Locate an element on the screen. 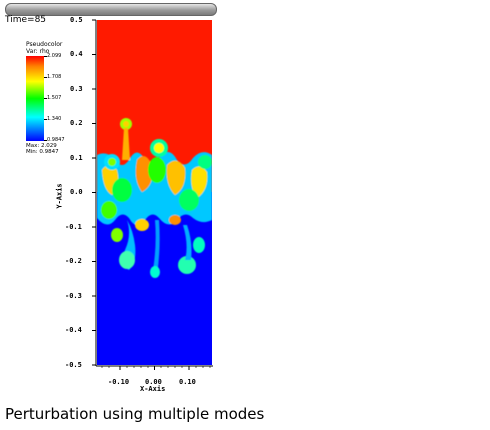 This screenshot has height=430, width=490. y-tick-label: -0.3 is located at coordinates (73, 296).